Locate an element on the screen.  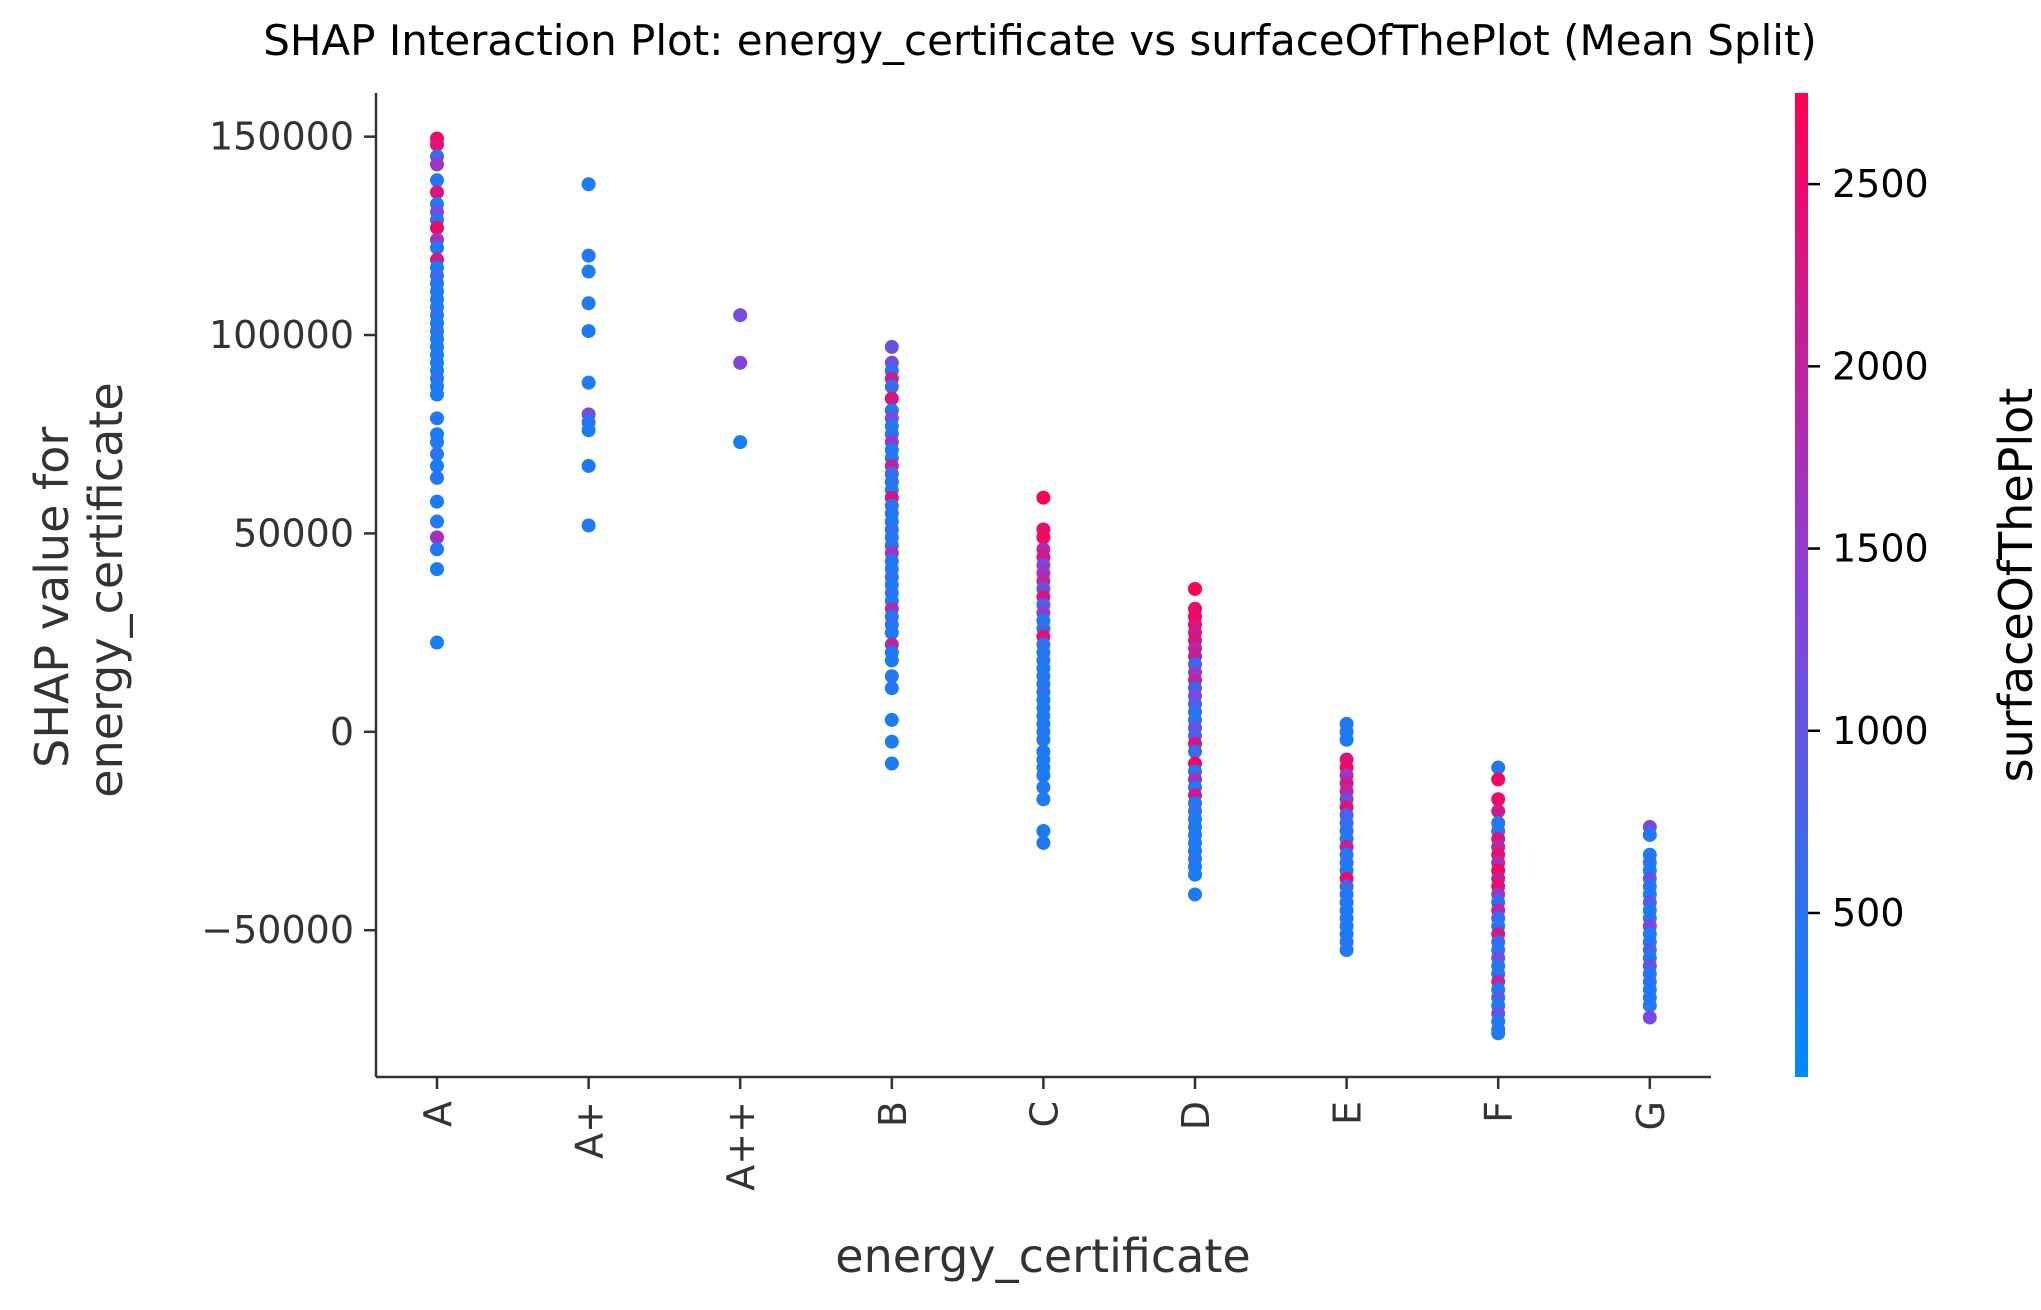
colorbar-tick-label: 2000 is located at coordinates (1880, 366).